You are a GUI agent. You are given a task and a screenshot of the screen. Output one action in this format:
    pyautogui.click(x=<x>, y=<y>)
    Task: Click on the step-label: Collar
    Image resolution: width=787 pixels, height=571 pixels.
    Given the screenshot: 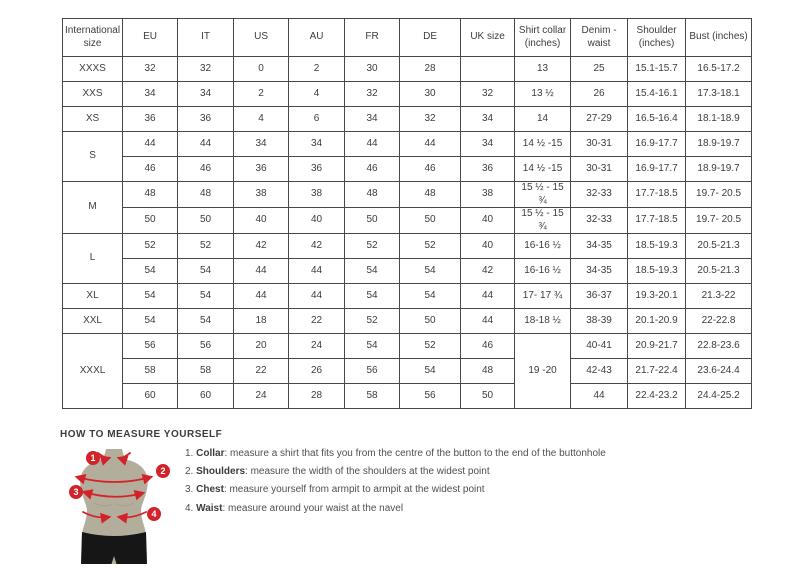 What is the action you would take?
    pyautogui.click(x=210, y=453)
    